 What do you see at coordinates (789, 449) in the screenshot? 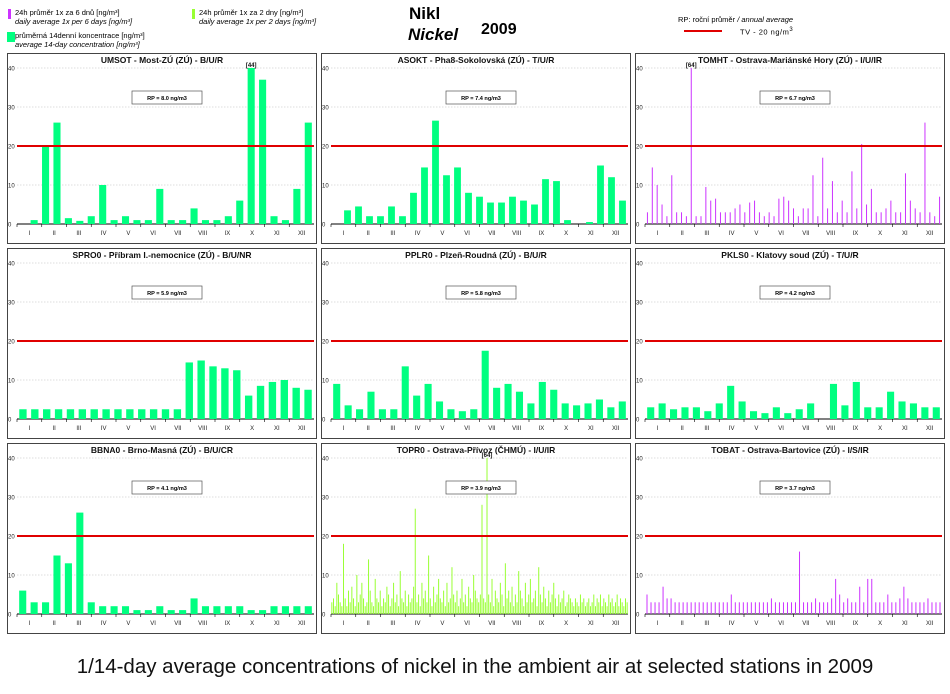
I see `chart-title: TOBAT - Ostrava-Bartovice (ZÚ) - I/S/IR` at bounding box center [789, 449].